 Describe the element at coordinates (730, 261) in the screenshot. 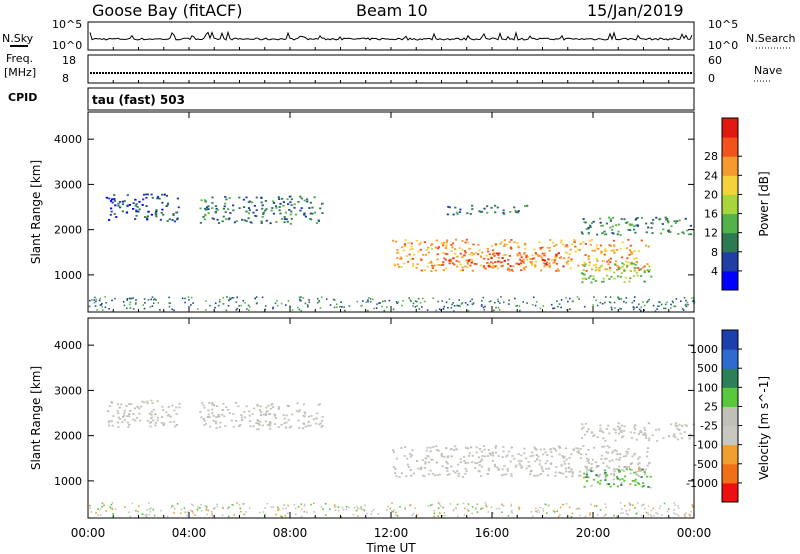

I see `colorbar-segment` at that location.